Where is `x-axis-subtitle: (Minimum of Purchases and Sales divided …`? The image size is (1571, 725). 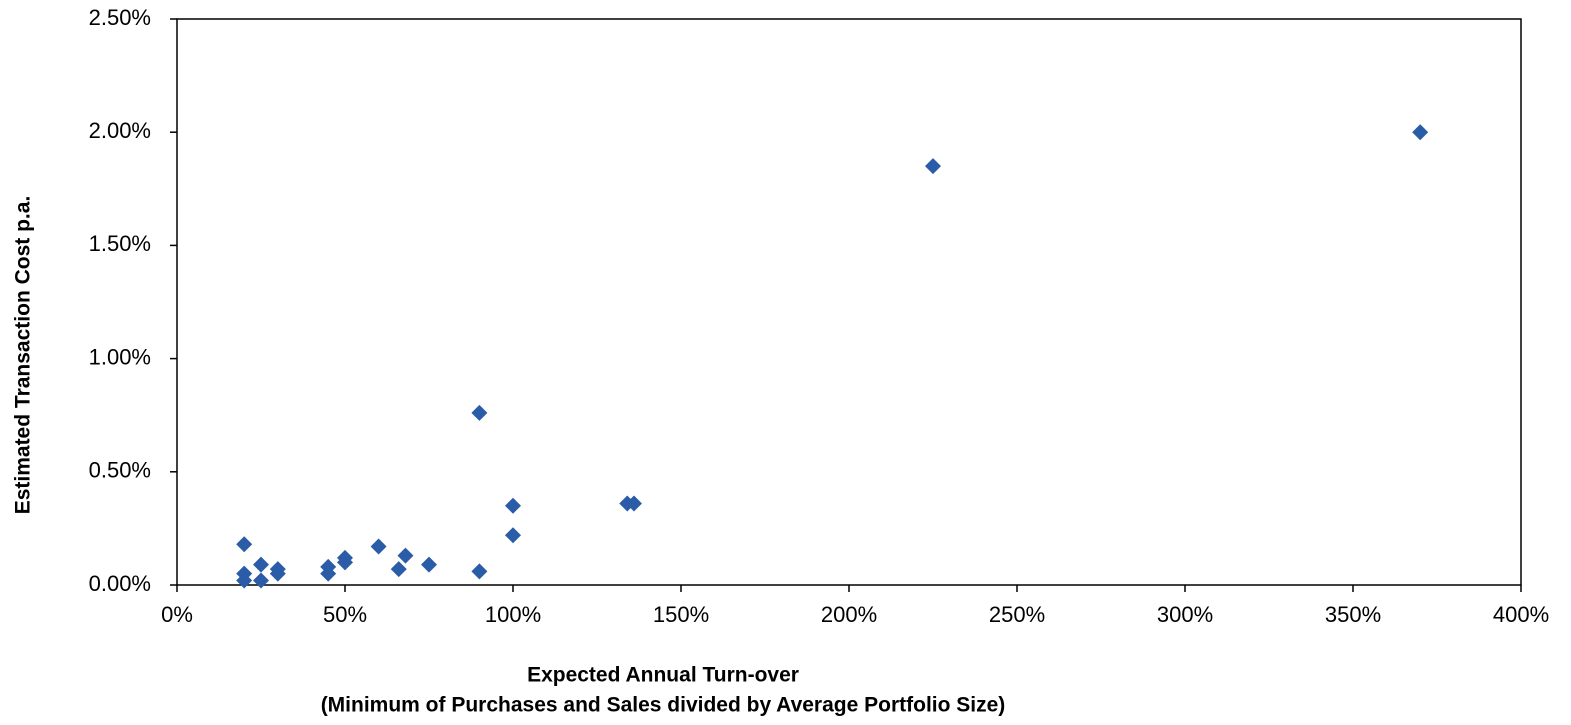 x-axis-subtitle: (Minimum of Purchases and Sales divided … is located at coordinates (663, 705).